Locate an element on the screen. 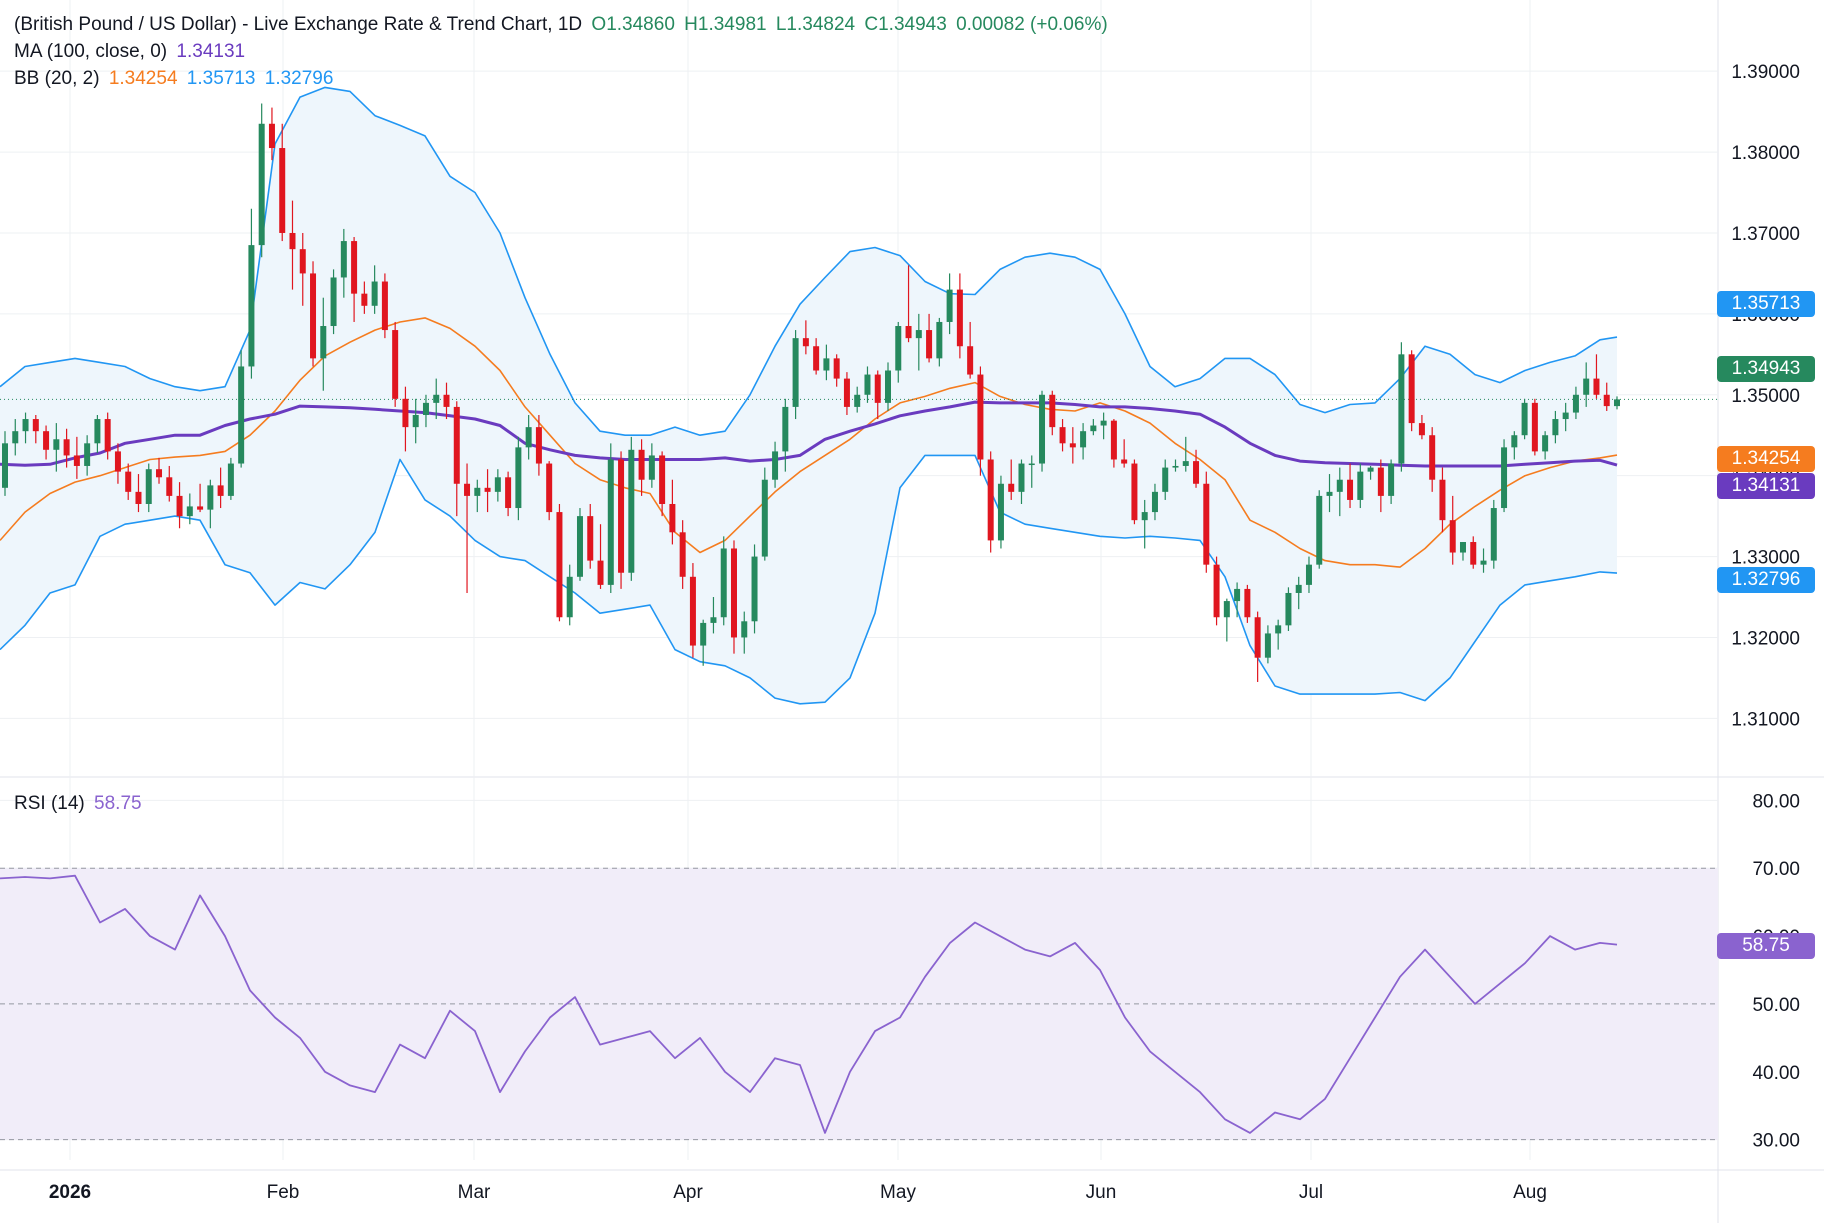  price-tick-label: 1.39000 is located at coordinates (1765, 72).